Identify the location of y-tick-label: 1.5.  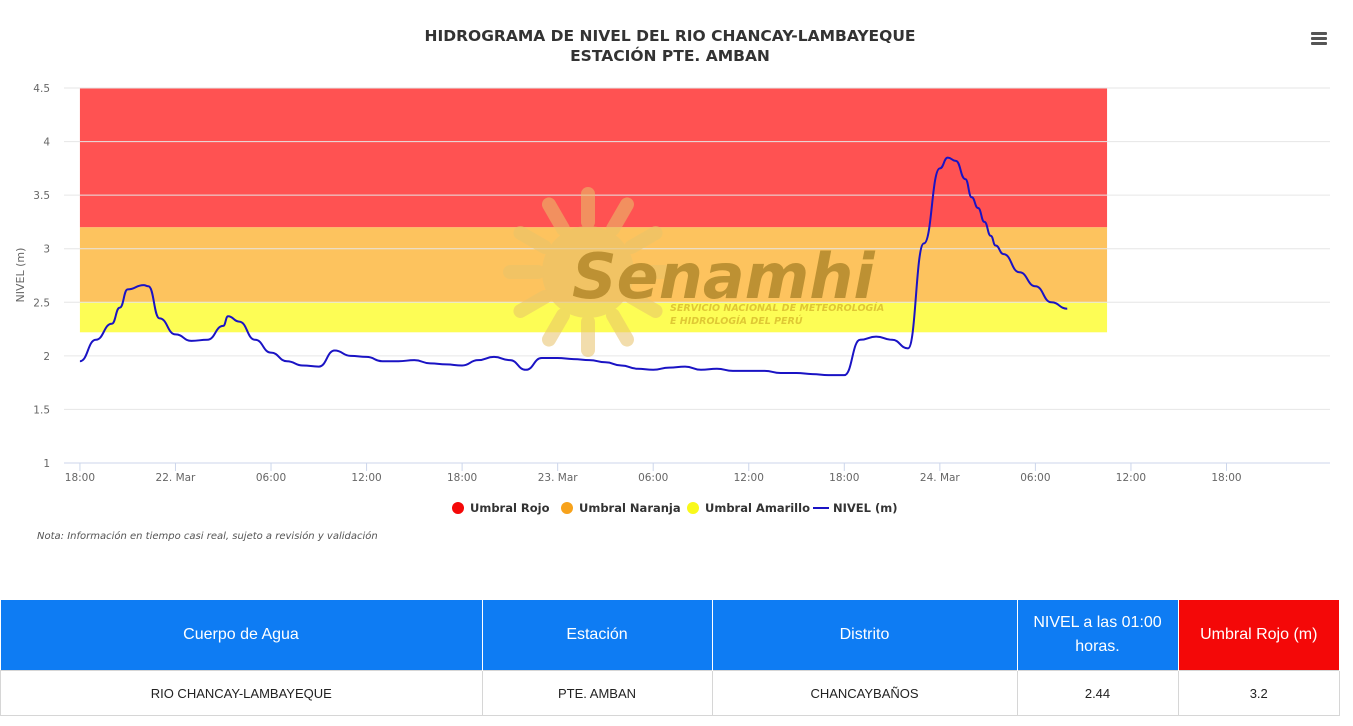
(41, 410).